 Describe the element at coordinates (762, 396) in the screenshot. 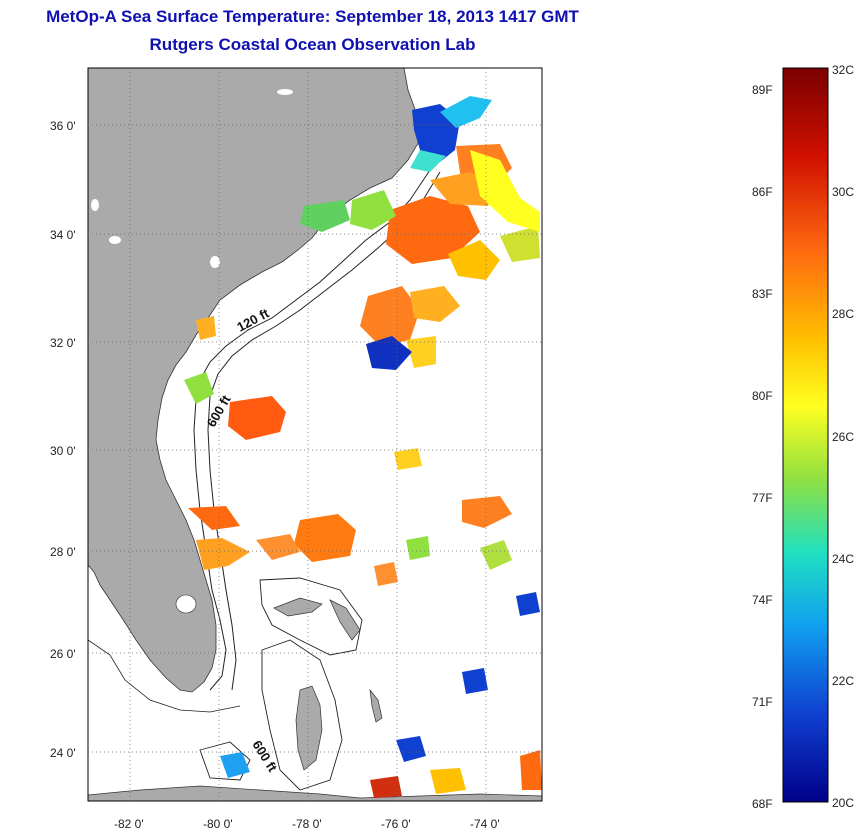

I see `colorbar-fahrenheit-label: 80F` at that location.